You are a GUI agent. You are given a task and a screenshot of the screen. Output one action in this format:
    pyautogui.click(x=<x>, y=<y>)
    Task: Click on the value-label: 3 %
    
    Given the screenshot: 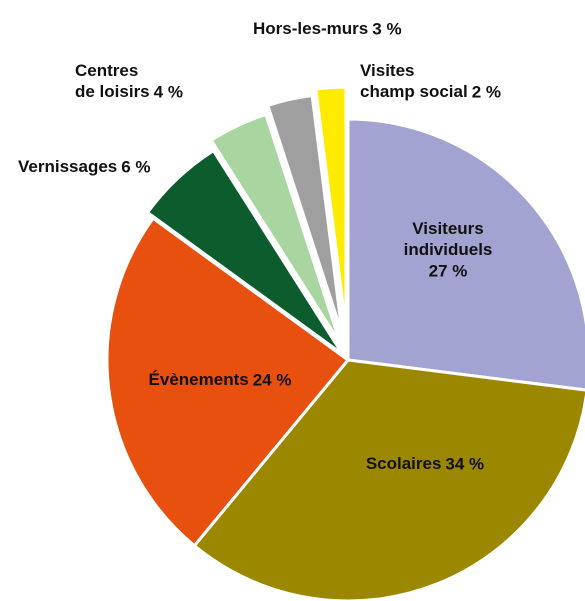 What is the action you would take?
    pyautogui.click(x=386, y=28)
    